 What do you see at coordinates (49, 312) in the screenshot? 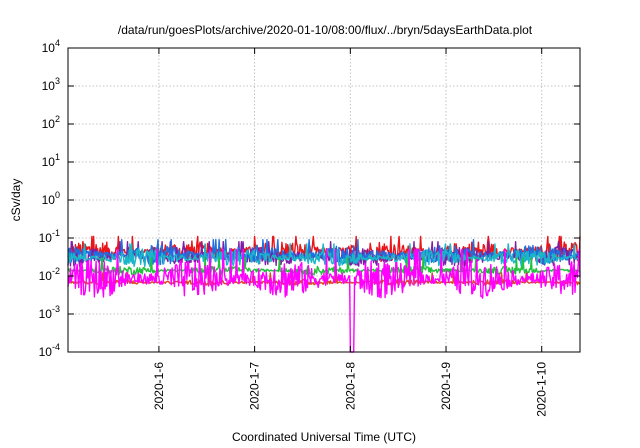
I see `y-tick-label: 10⁻³` at bounding box center [49, 312].